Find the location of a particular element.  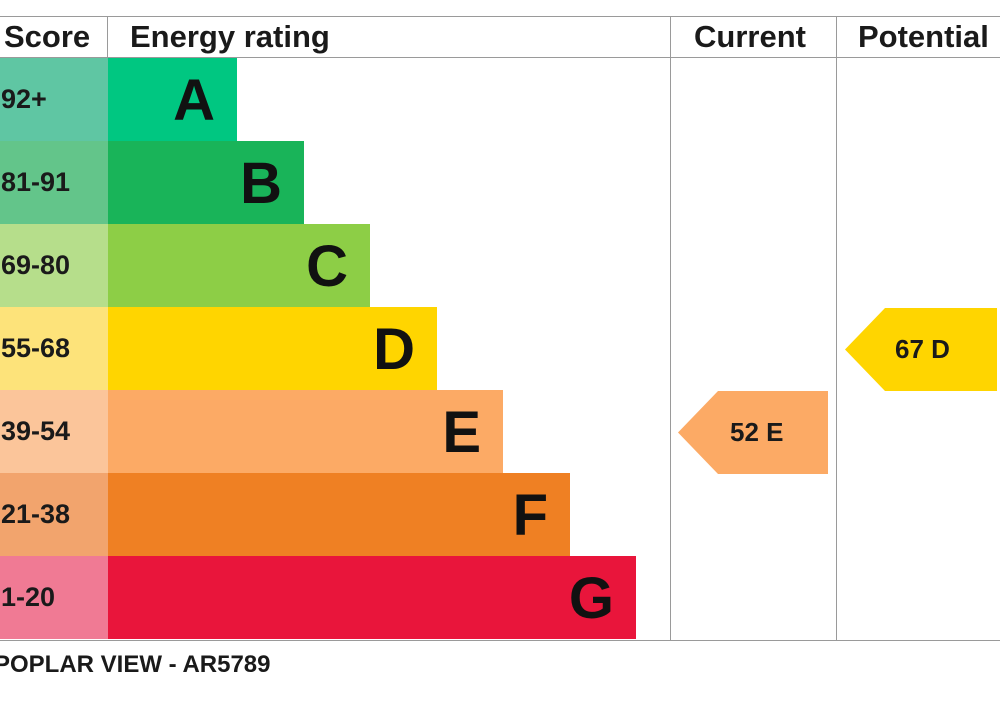

header-energy-rating: Energy rating is located at coordinates (230, 36).